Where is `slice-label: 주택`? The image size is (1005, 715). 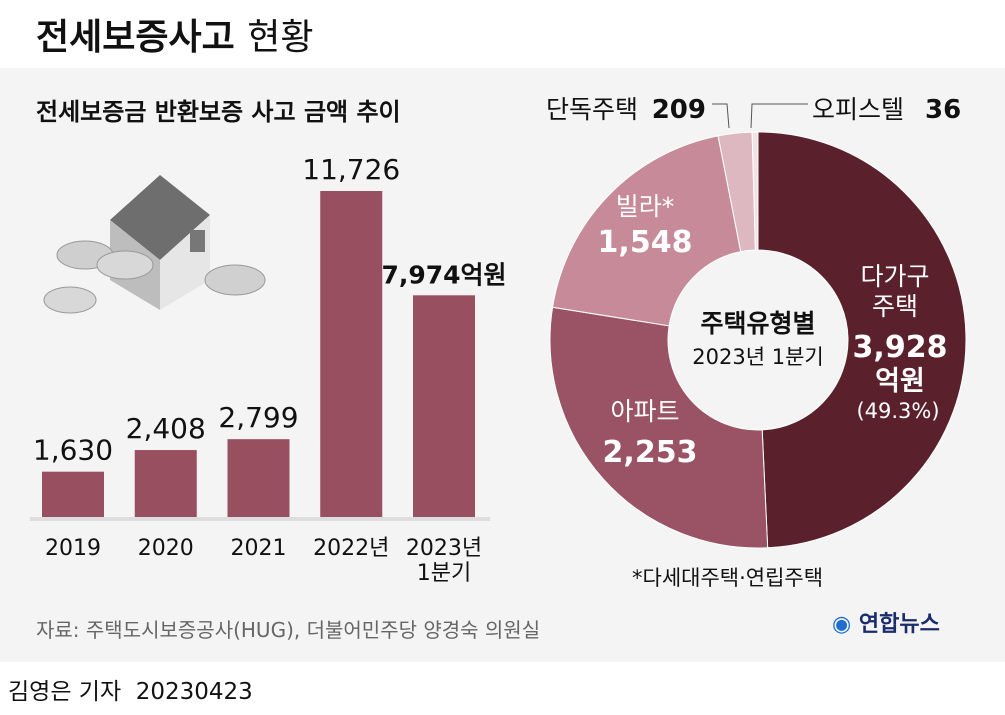 slice-label: 주택 is located at coordinates (895, 306).